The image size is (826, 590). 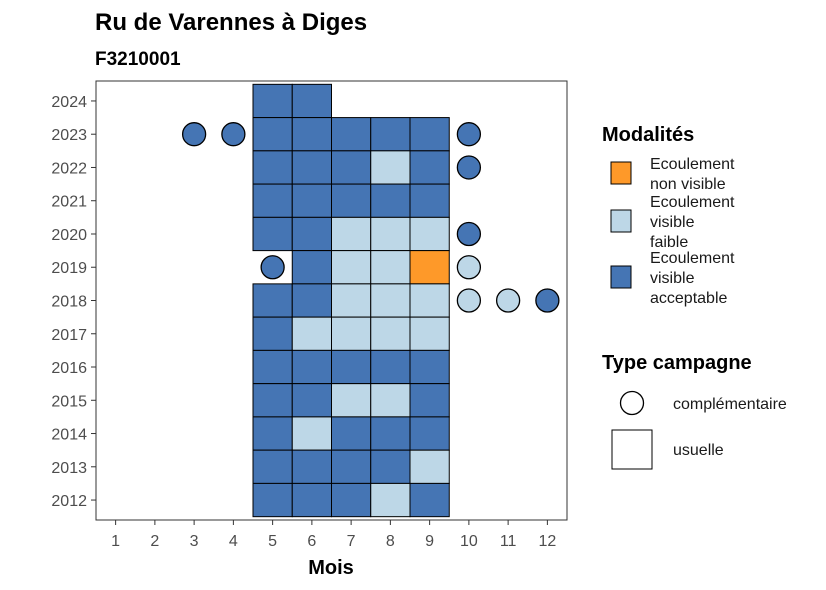 What do you see at coordinates (669, 242) in the screenshot?
I see `legend-label-faible: faible` at bounding box center [669, 242].